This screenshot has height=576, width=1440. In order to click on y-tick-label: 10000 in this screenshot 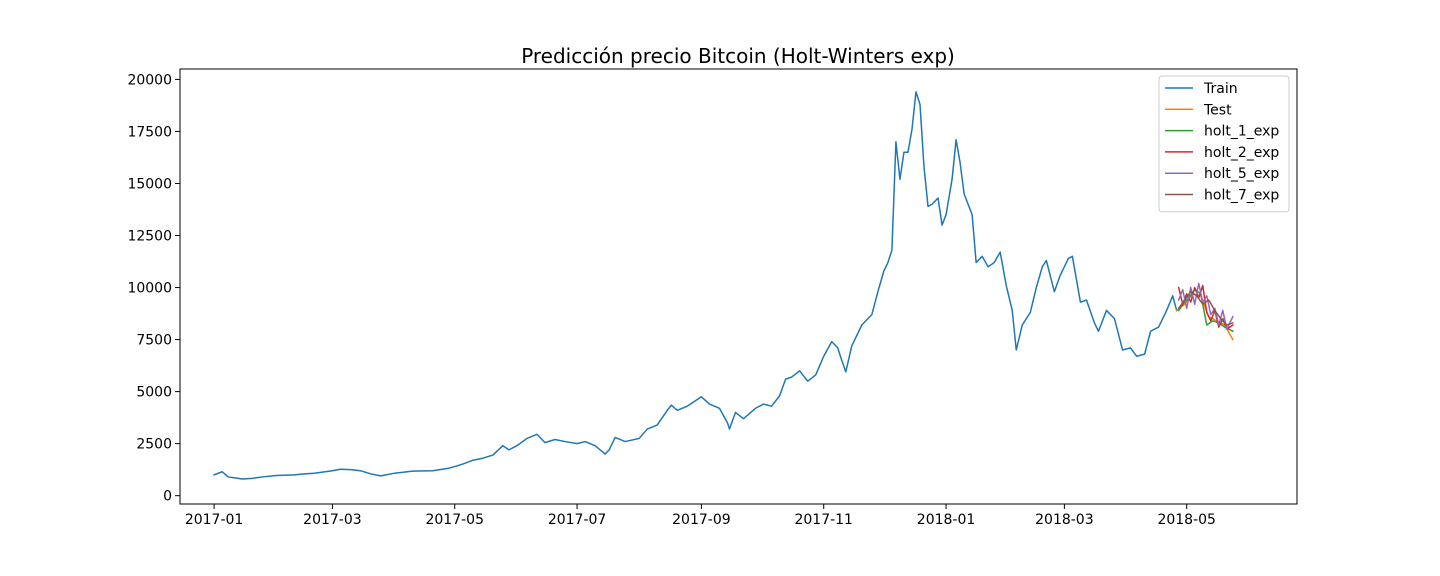, I will do `click(149, 289)`.